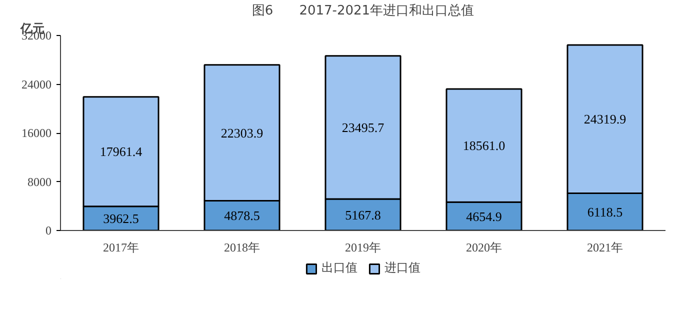 This screenshot has height=328, width=693. What do you see at coordinates (40, 181) in the screenshot?
I see `y-tick-label: 8000` at bounding box center [40, 181].